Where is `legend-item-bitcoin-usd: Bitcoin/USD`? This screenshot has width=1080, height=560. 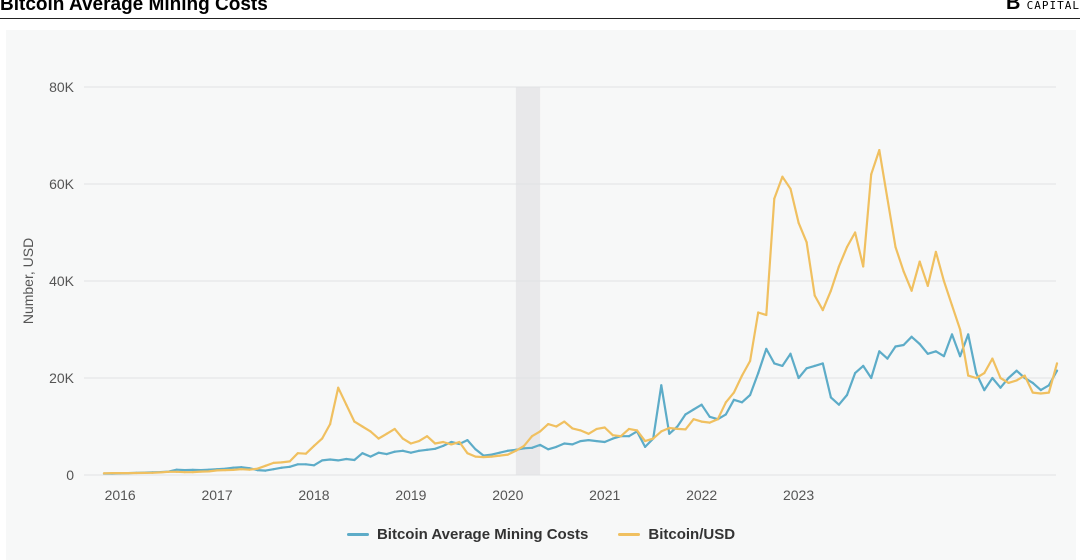
legend-item-bitcoin-usd: Bitcoin/USD is located at coordinates (676, 534).